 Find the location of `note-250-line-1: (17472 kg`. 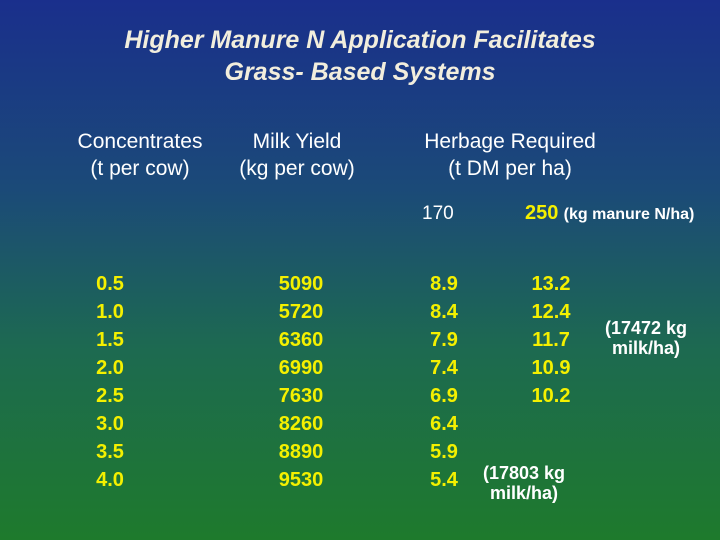

note-250-line-1: (17472 kg is located at coordinates (646, 328).